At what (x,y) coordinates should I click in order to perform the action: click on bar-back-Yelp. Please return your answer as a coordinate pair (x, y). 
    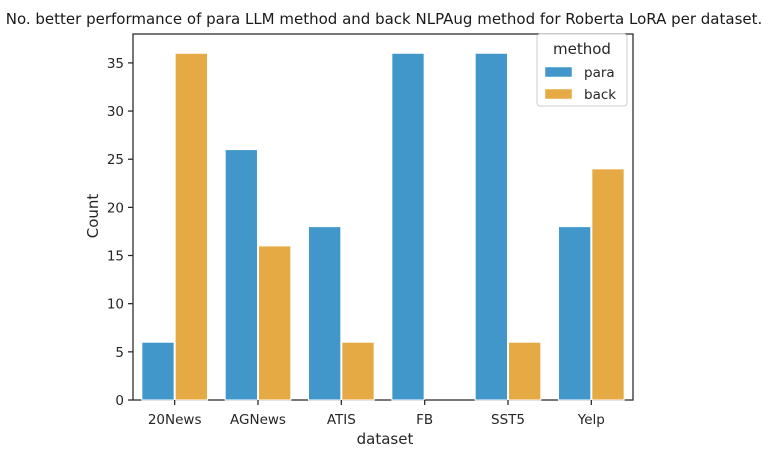
    Looking at the image, I should click on (608, 284).